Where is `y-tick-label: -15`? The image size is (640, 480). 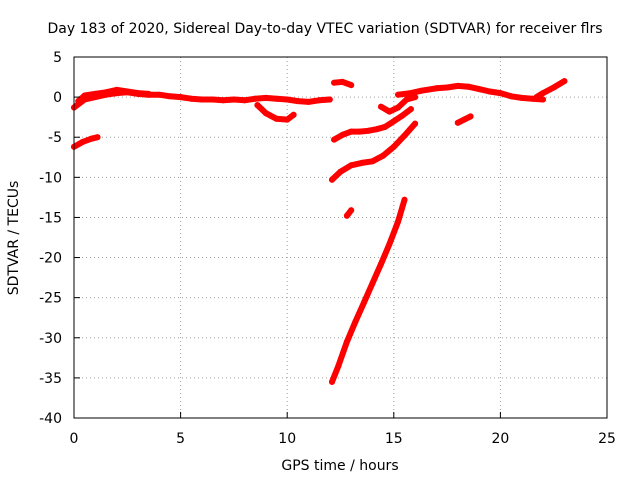 y-tick-label: -15 is located at coordinates (50, 218).